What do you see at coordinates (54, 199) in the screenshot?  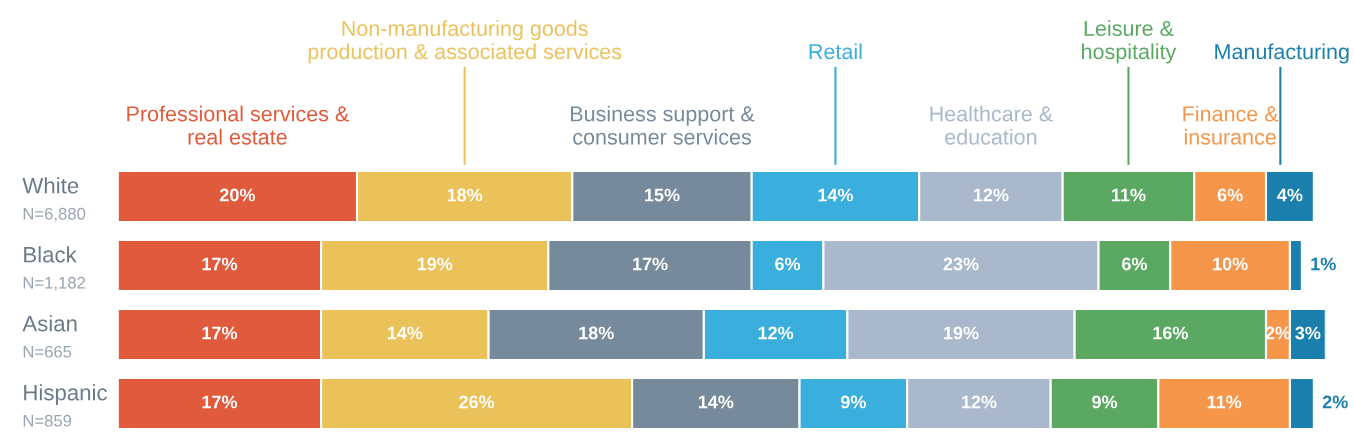 I see `y-tick-label: White N=6,880` at bounding box center [54, 199].